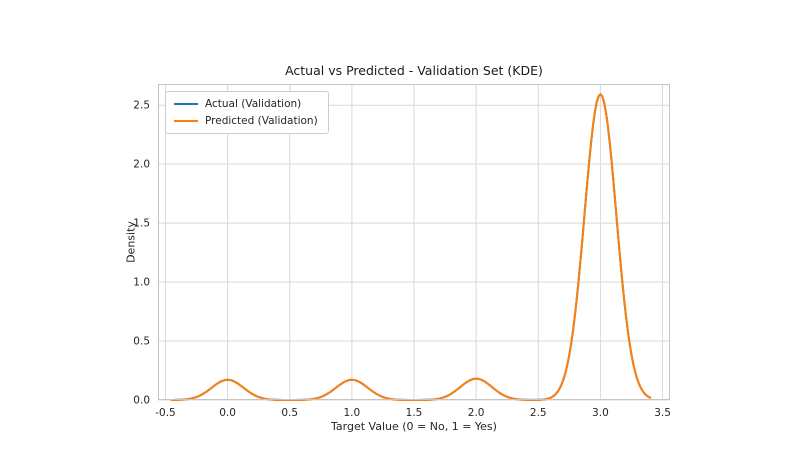  What do you see at coordinates (165, 413) in the screenshot?
I see `x-tick-label: -0.5` at bounding box center [165, 413].